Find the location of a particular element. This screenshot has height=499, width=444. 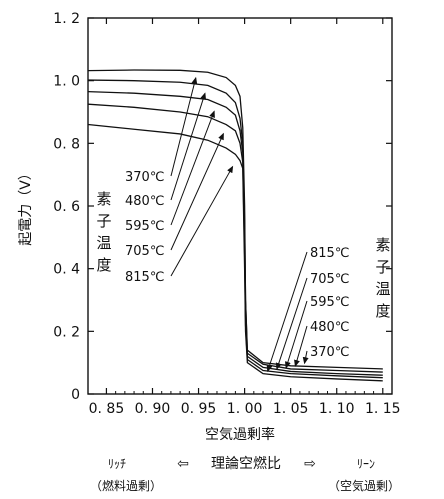

x-tick-label: 1. 15 is located at coordinates (383, 409).